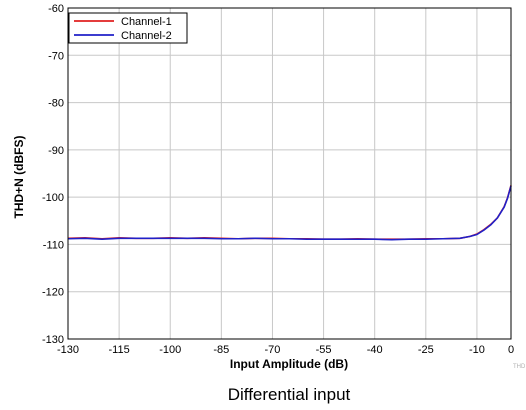 This screenshot has height=410, width=526. I want to click on x-tick-label: -40, so click(375, 350).